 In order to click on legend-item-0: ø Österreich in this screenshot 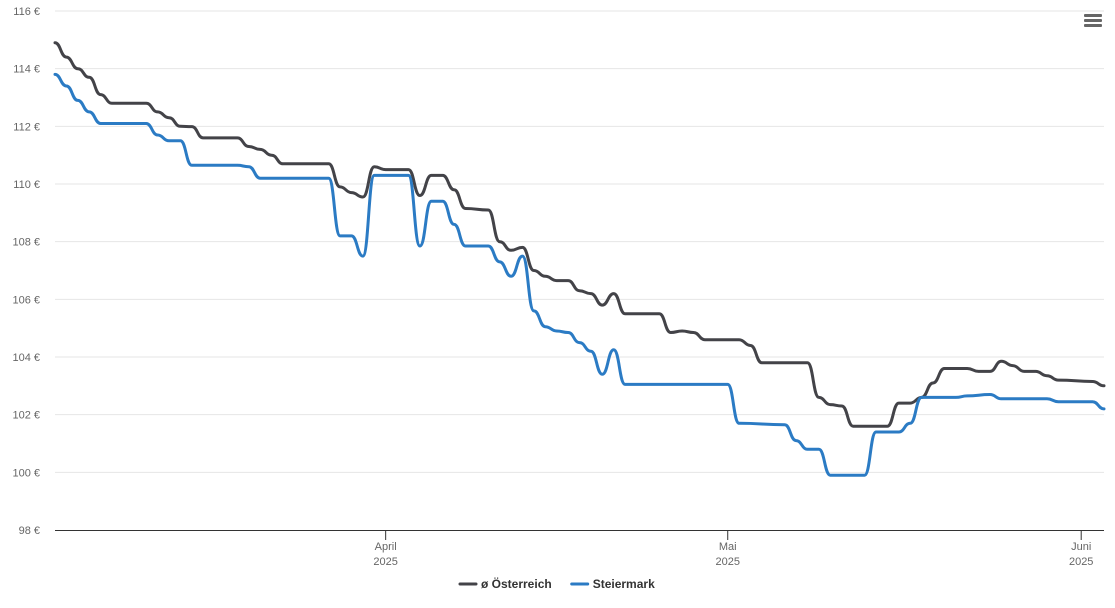, I will do `click(505, 583)`.